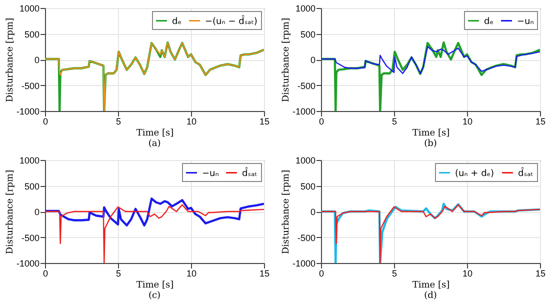 The image size is (550, 306). I want to click on text: (c), so click(154, 296).